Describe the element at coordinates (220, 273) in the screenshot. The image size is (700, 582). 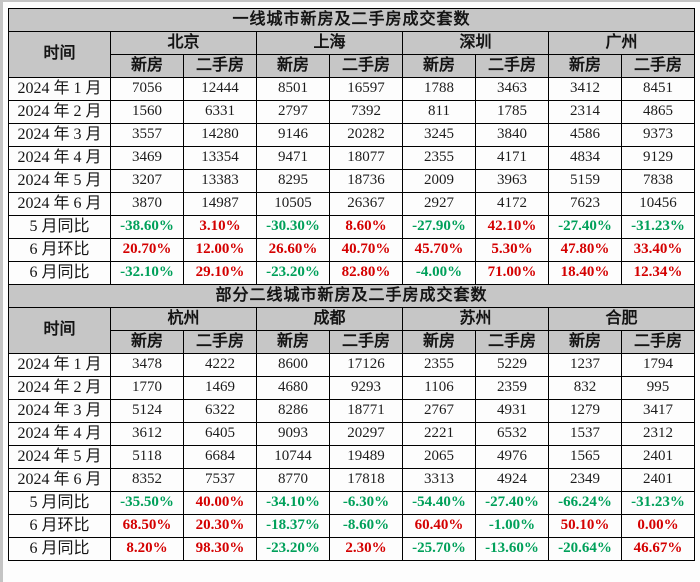
I see `percent-cell: 29.10%` at that location.